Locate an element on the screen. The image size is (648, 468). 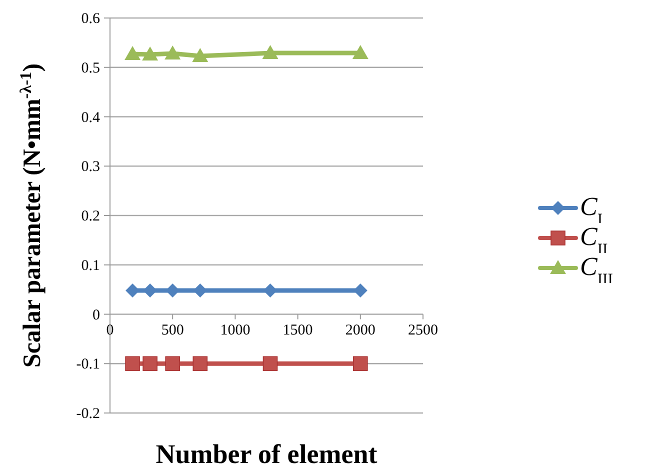
x-axis-title: Number of element is located at coordinates (267, 453).